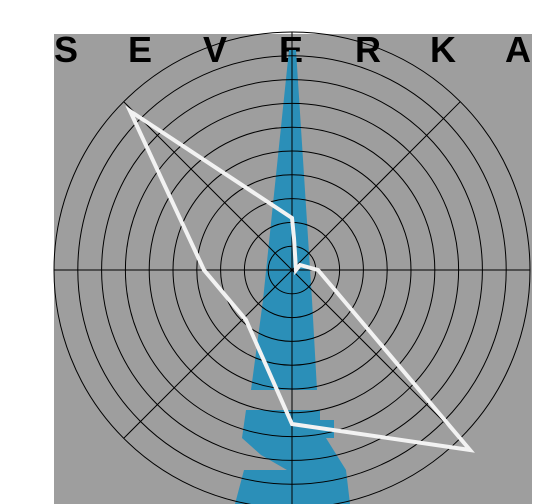 The height and width of the screenshot is (504, 540). What do you see at coordinates (140, 49) in the screenshot?
I see `title-letter-e: E` at bounding box center [140, 49].